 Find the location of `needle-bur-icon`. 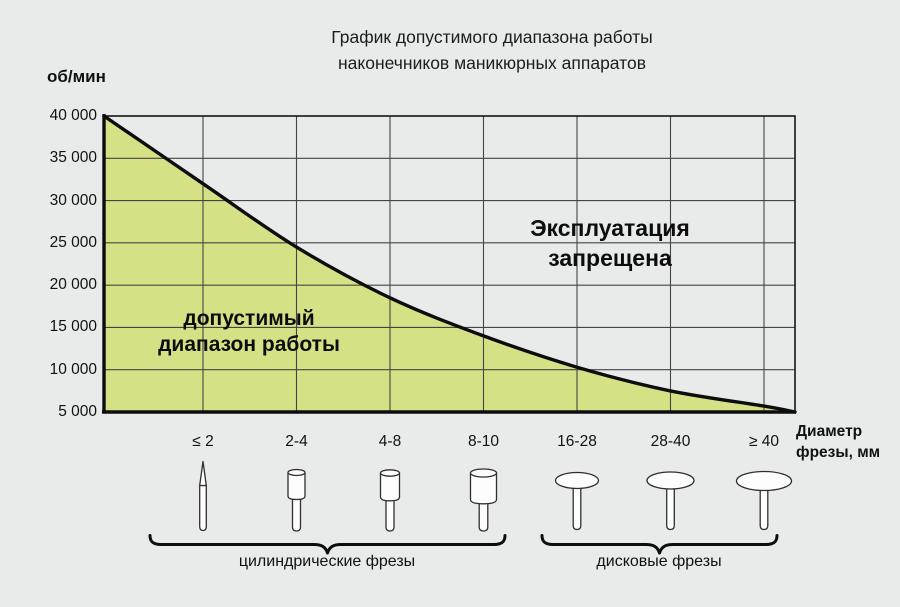

needle-bur-icon is located at coordinates (203, 496).